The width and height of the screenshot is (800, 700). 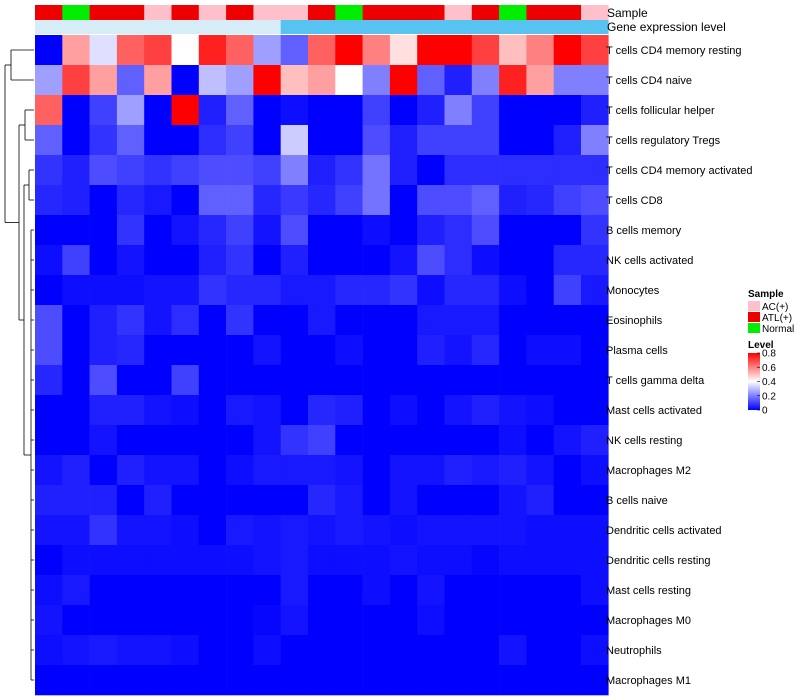 I want to click on gene-expression-track-label: Gene expression level, so click(x=666, y=27).